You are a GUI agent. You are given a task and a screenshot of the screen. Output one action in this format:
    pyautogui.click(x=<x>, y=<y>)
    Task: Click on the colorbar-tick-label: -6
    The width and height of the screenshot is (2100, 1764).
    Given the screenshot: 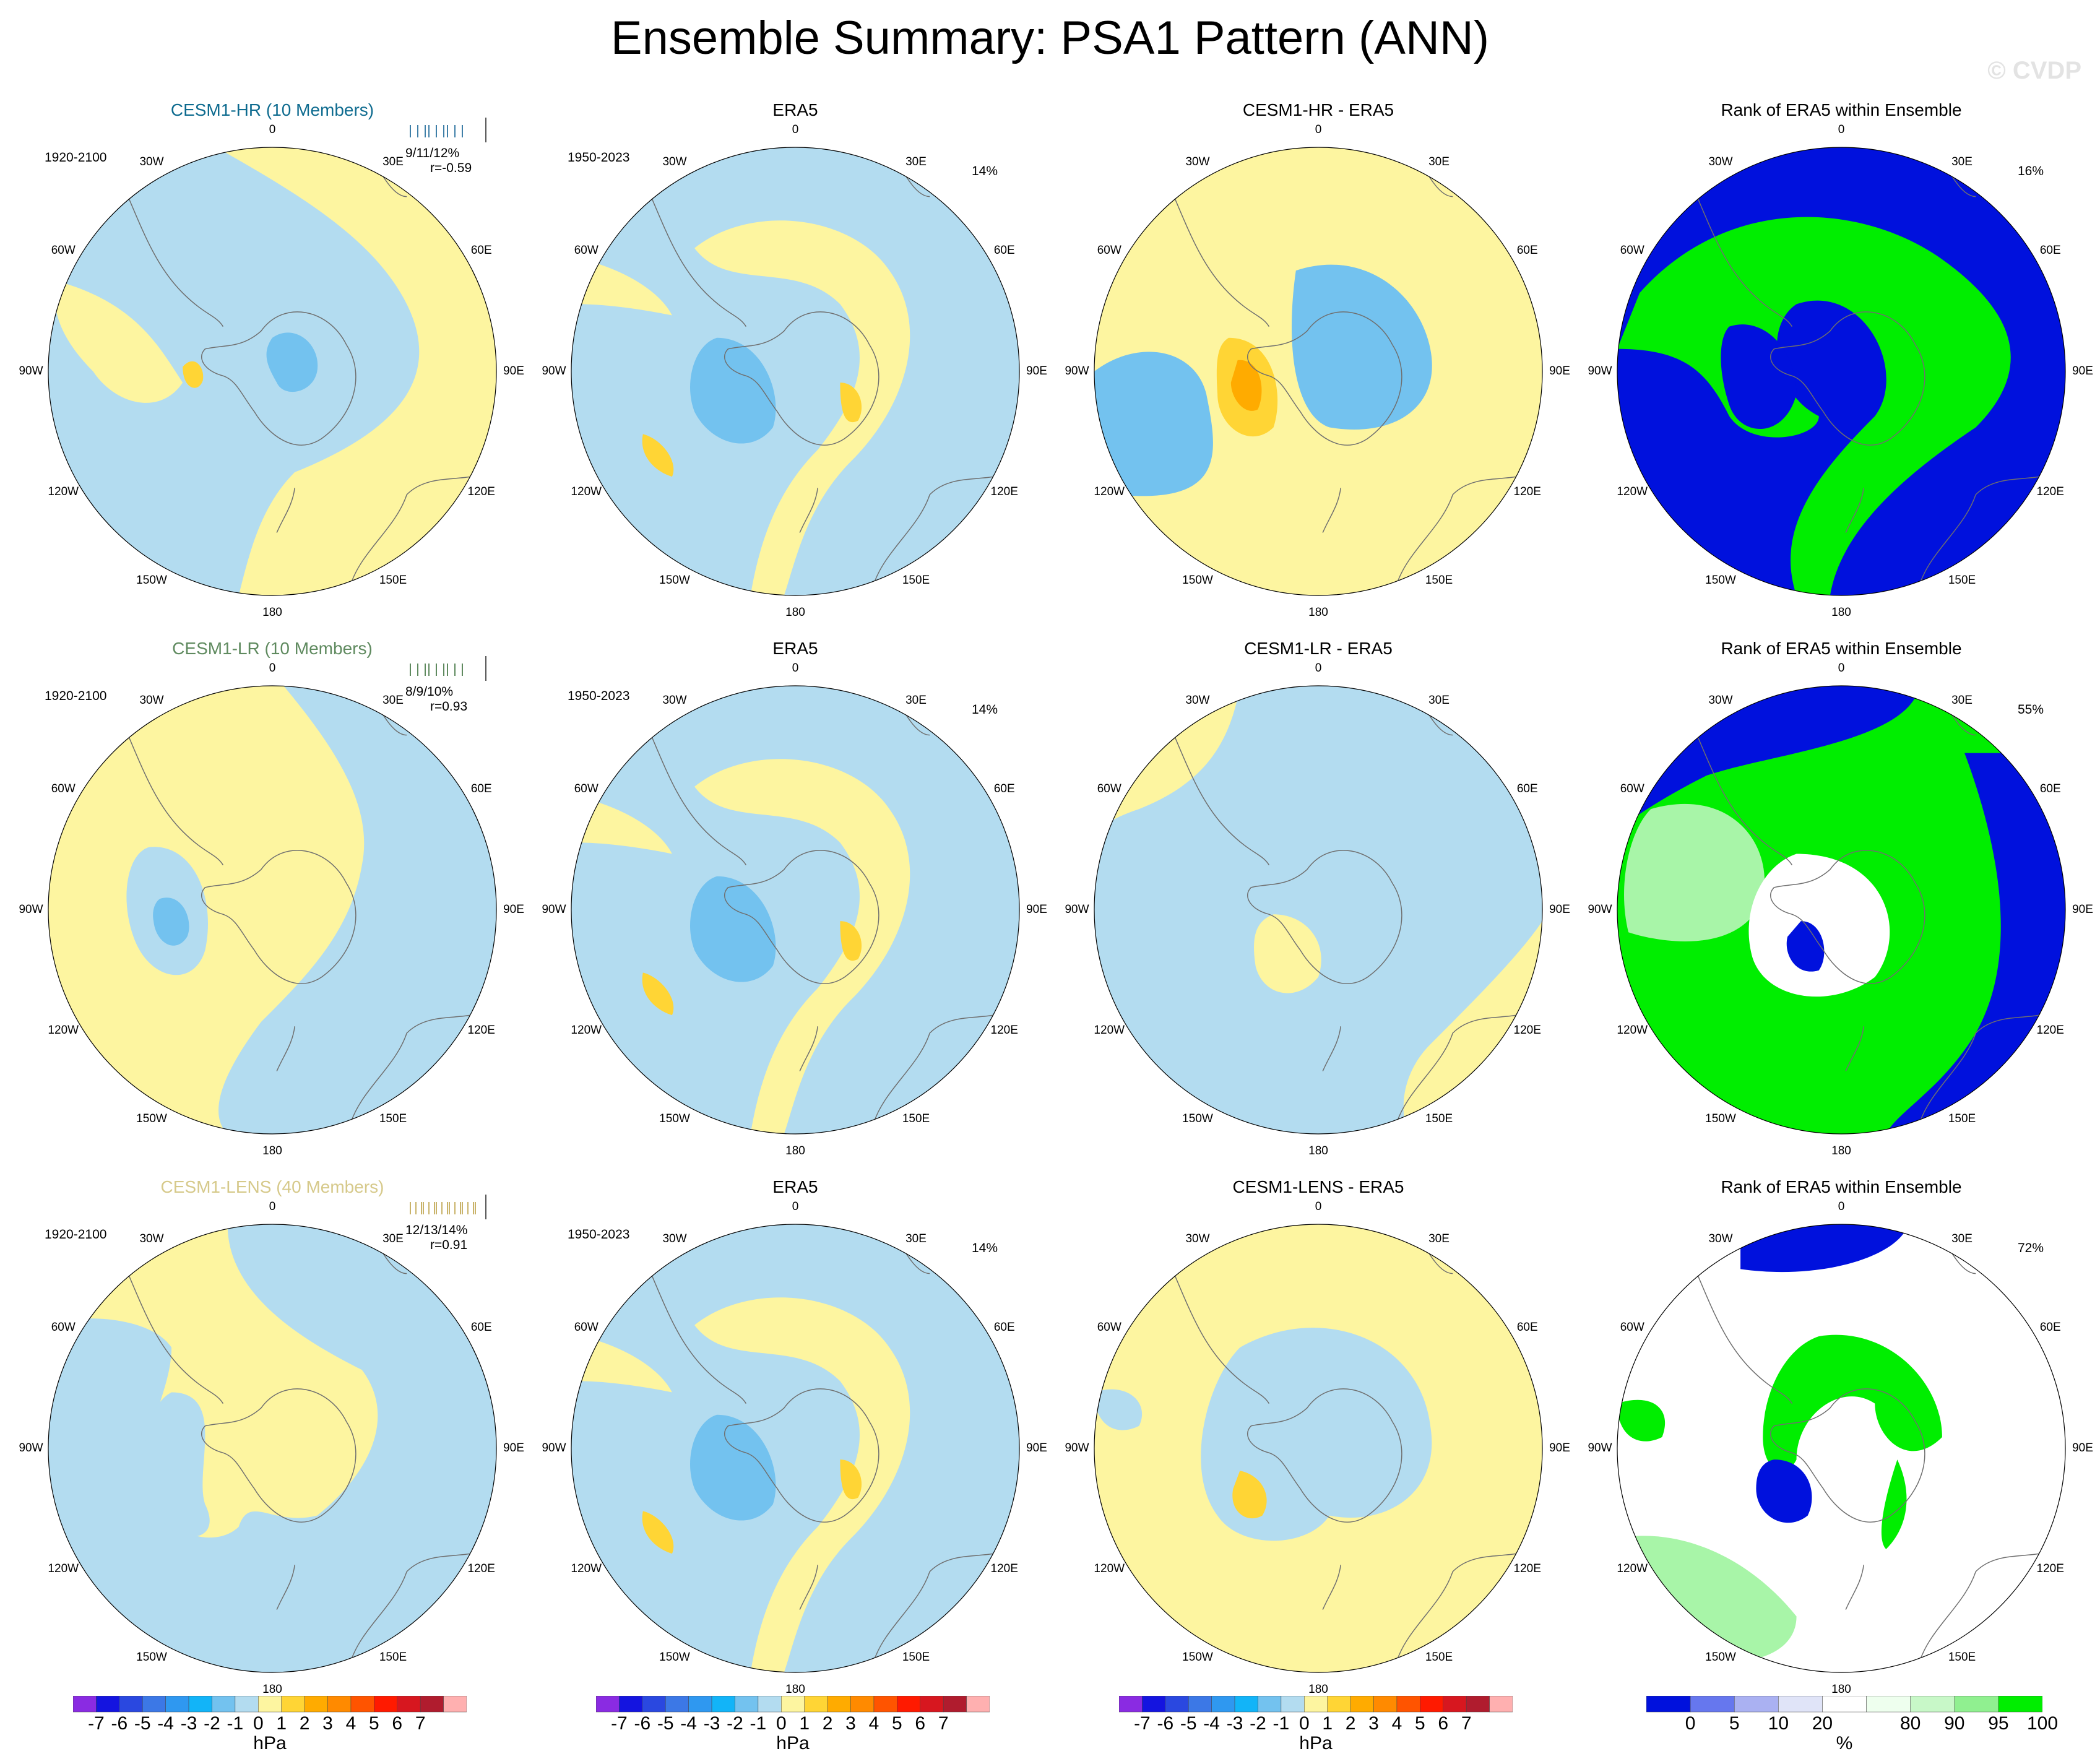 What is the action you would take?
    pyautogui.click(x=1165, y=1723)
    